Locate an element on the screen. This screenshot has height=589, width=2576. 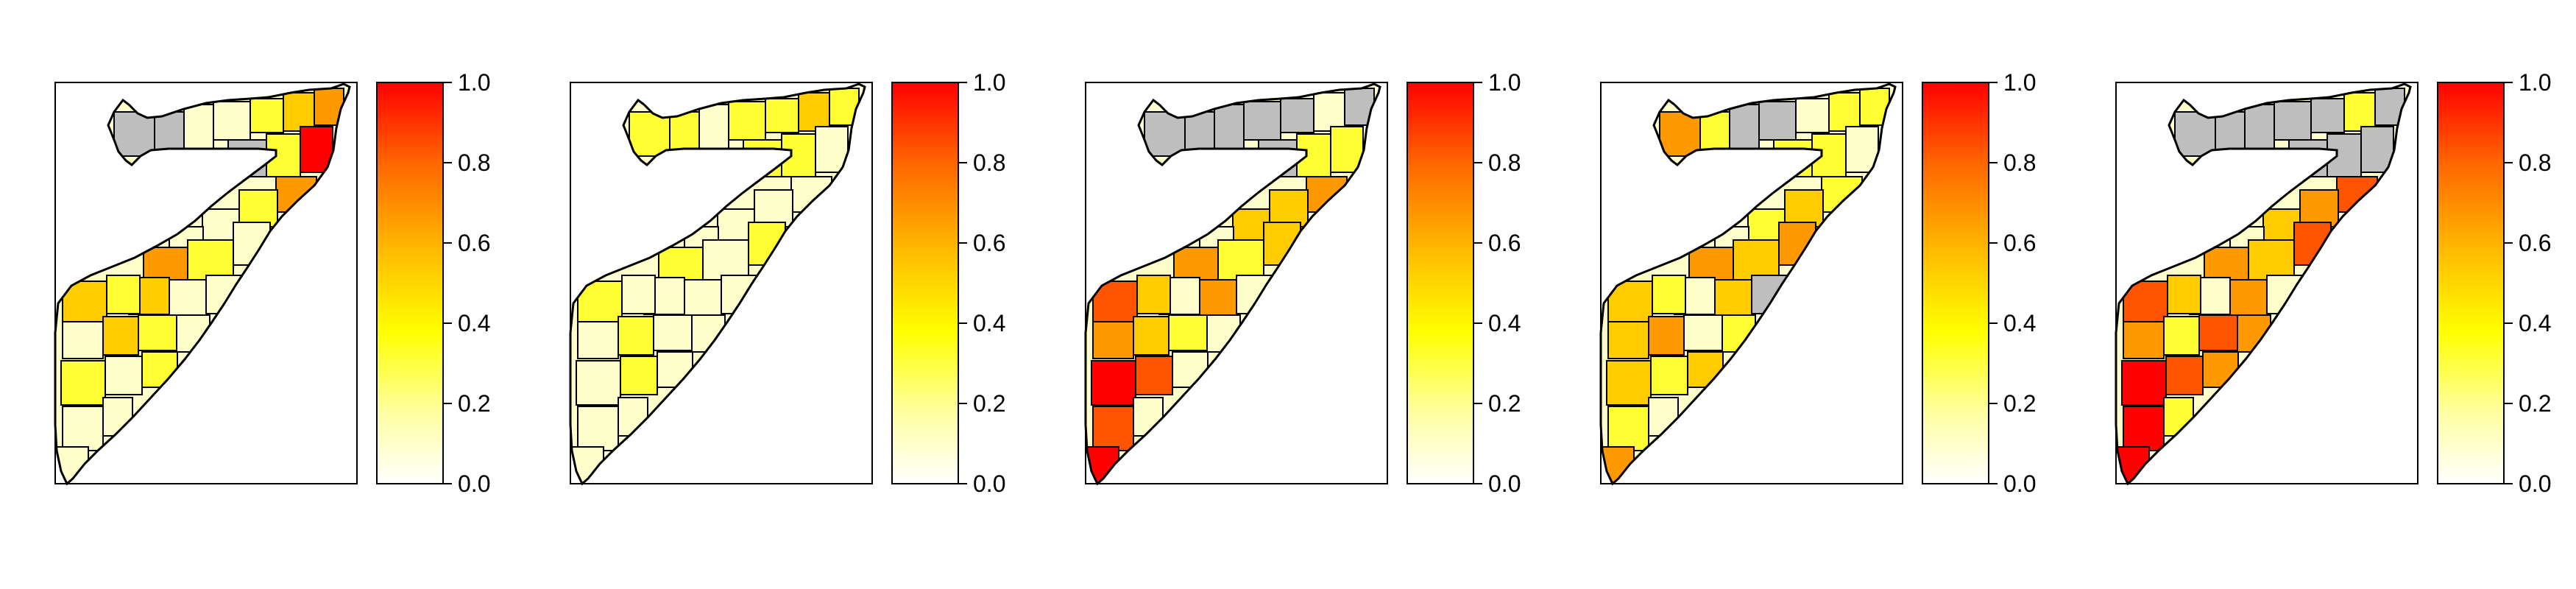
panel-1: 0.0 0.2 0.4 0.6 0.8 1.0 is located at coordinates (272, 283).